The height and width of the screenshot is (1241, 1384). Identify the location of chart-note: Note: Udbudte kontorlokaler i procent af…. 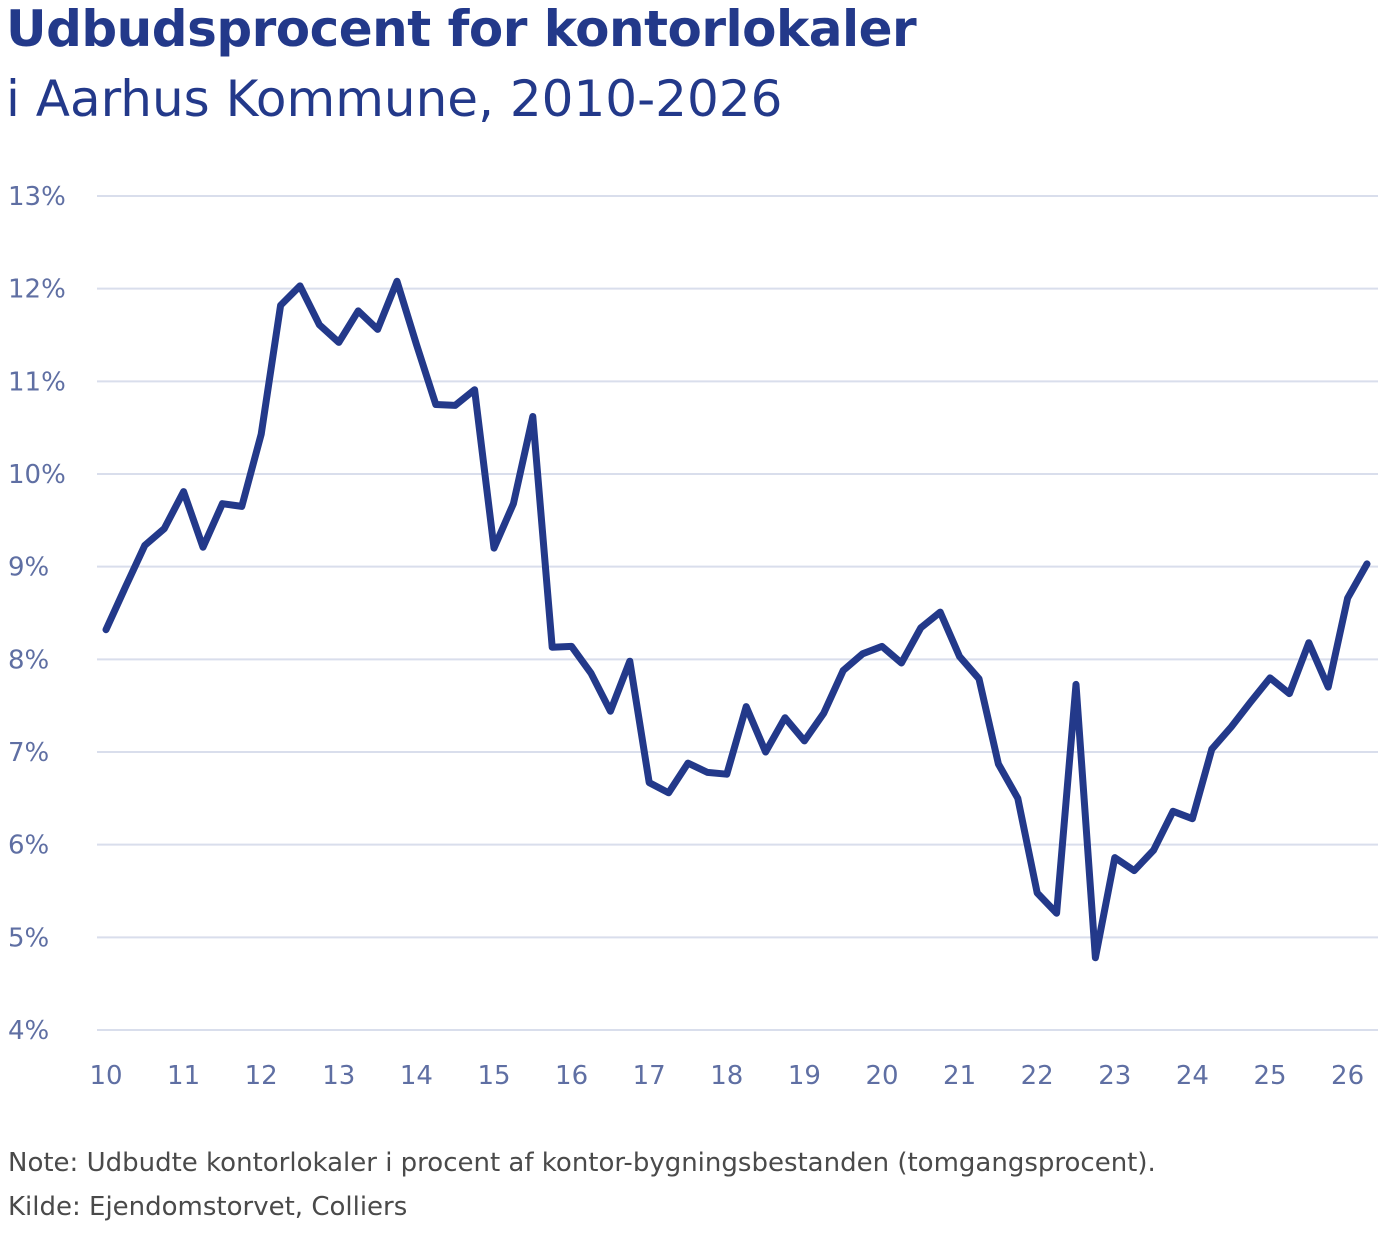
(582, 1163).